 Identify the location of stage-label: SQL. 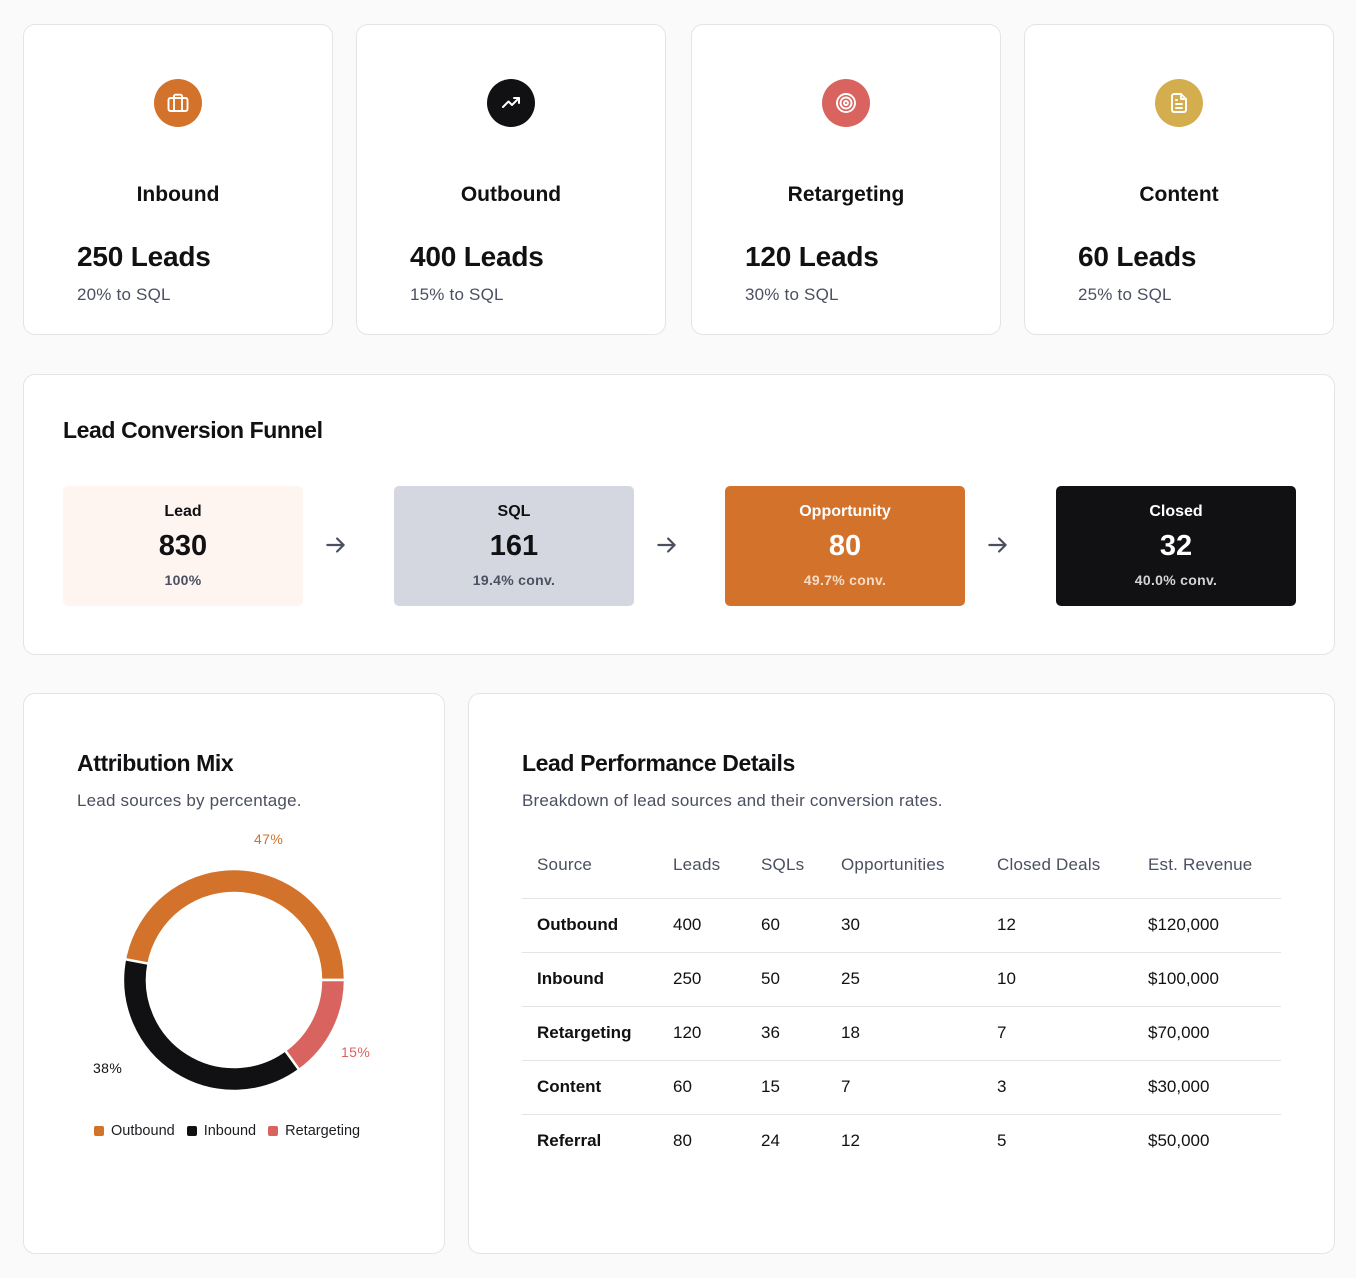
(514, 511).